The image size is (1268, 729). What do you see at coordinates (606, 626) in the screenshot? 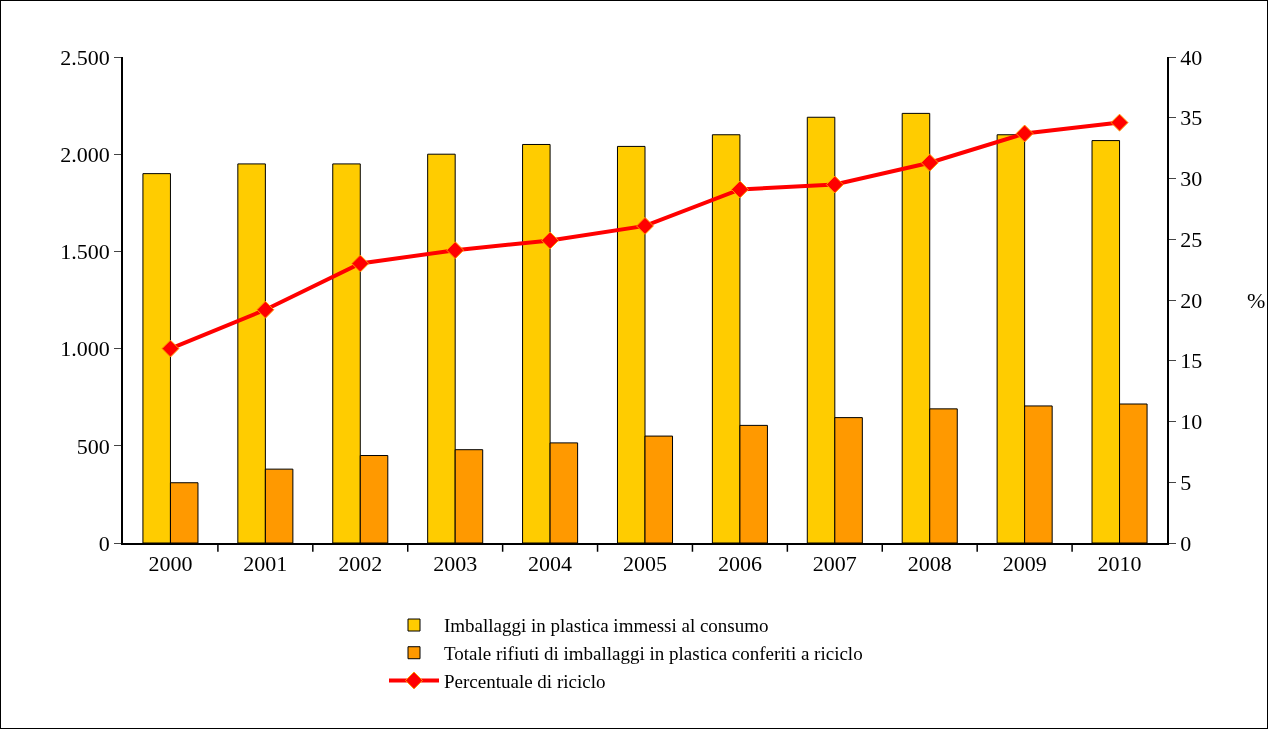
I see `legend-label: Imballaggi in plastica immessi al consumo` at bounding box center [606, 626].